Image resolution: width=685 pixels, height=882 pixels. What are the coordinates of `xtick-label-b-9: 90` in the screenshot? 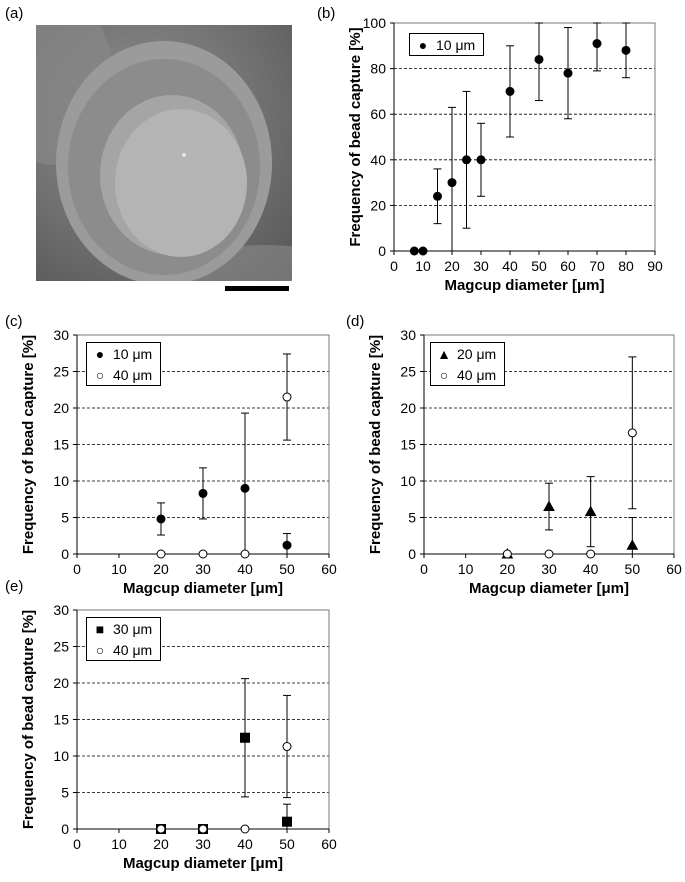 It's located at (655, 266).